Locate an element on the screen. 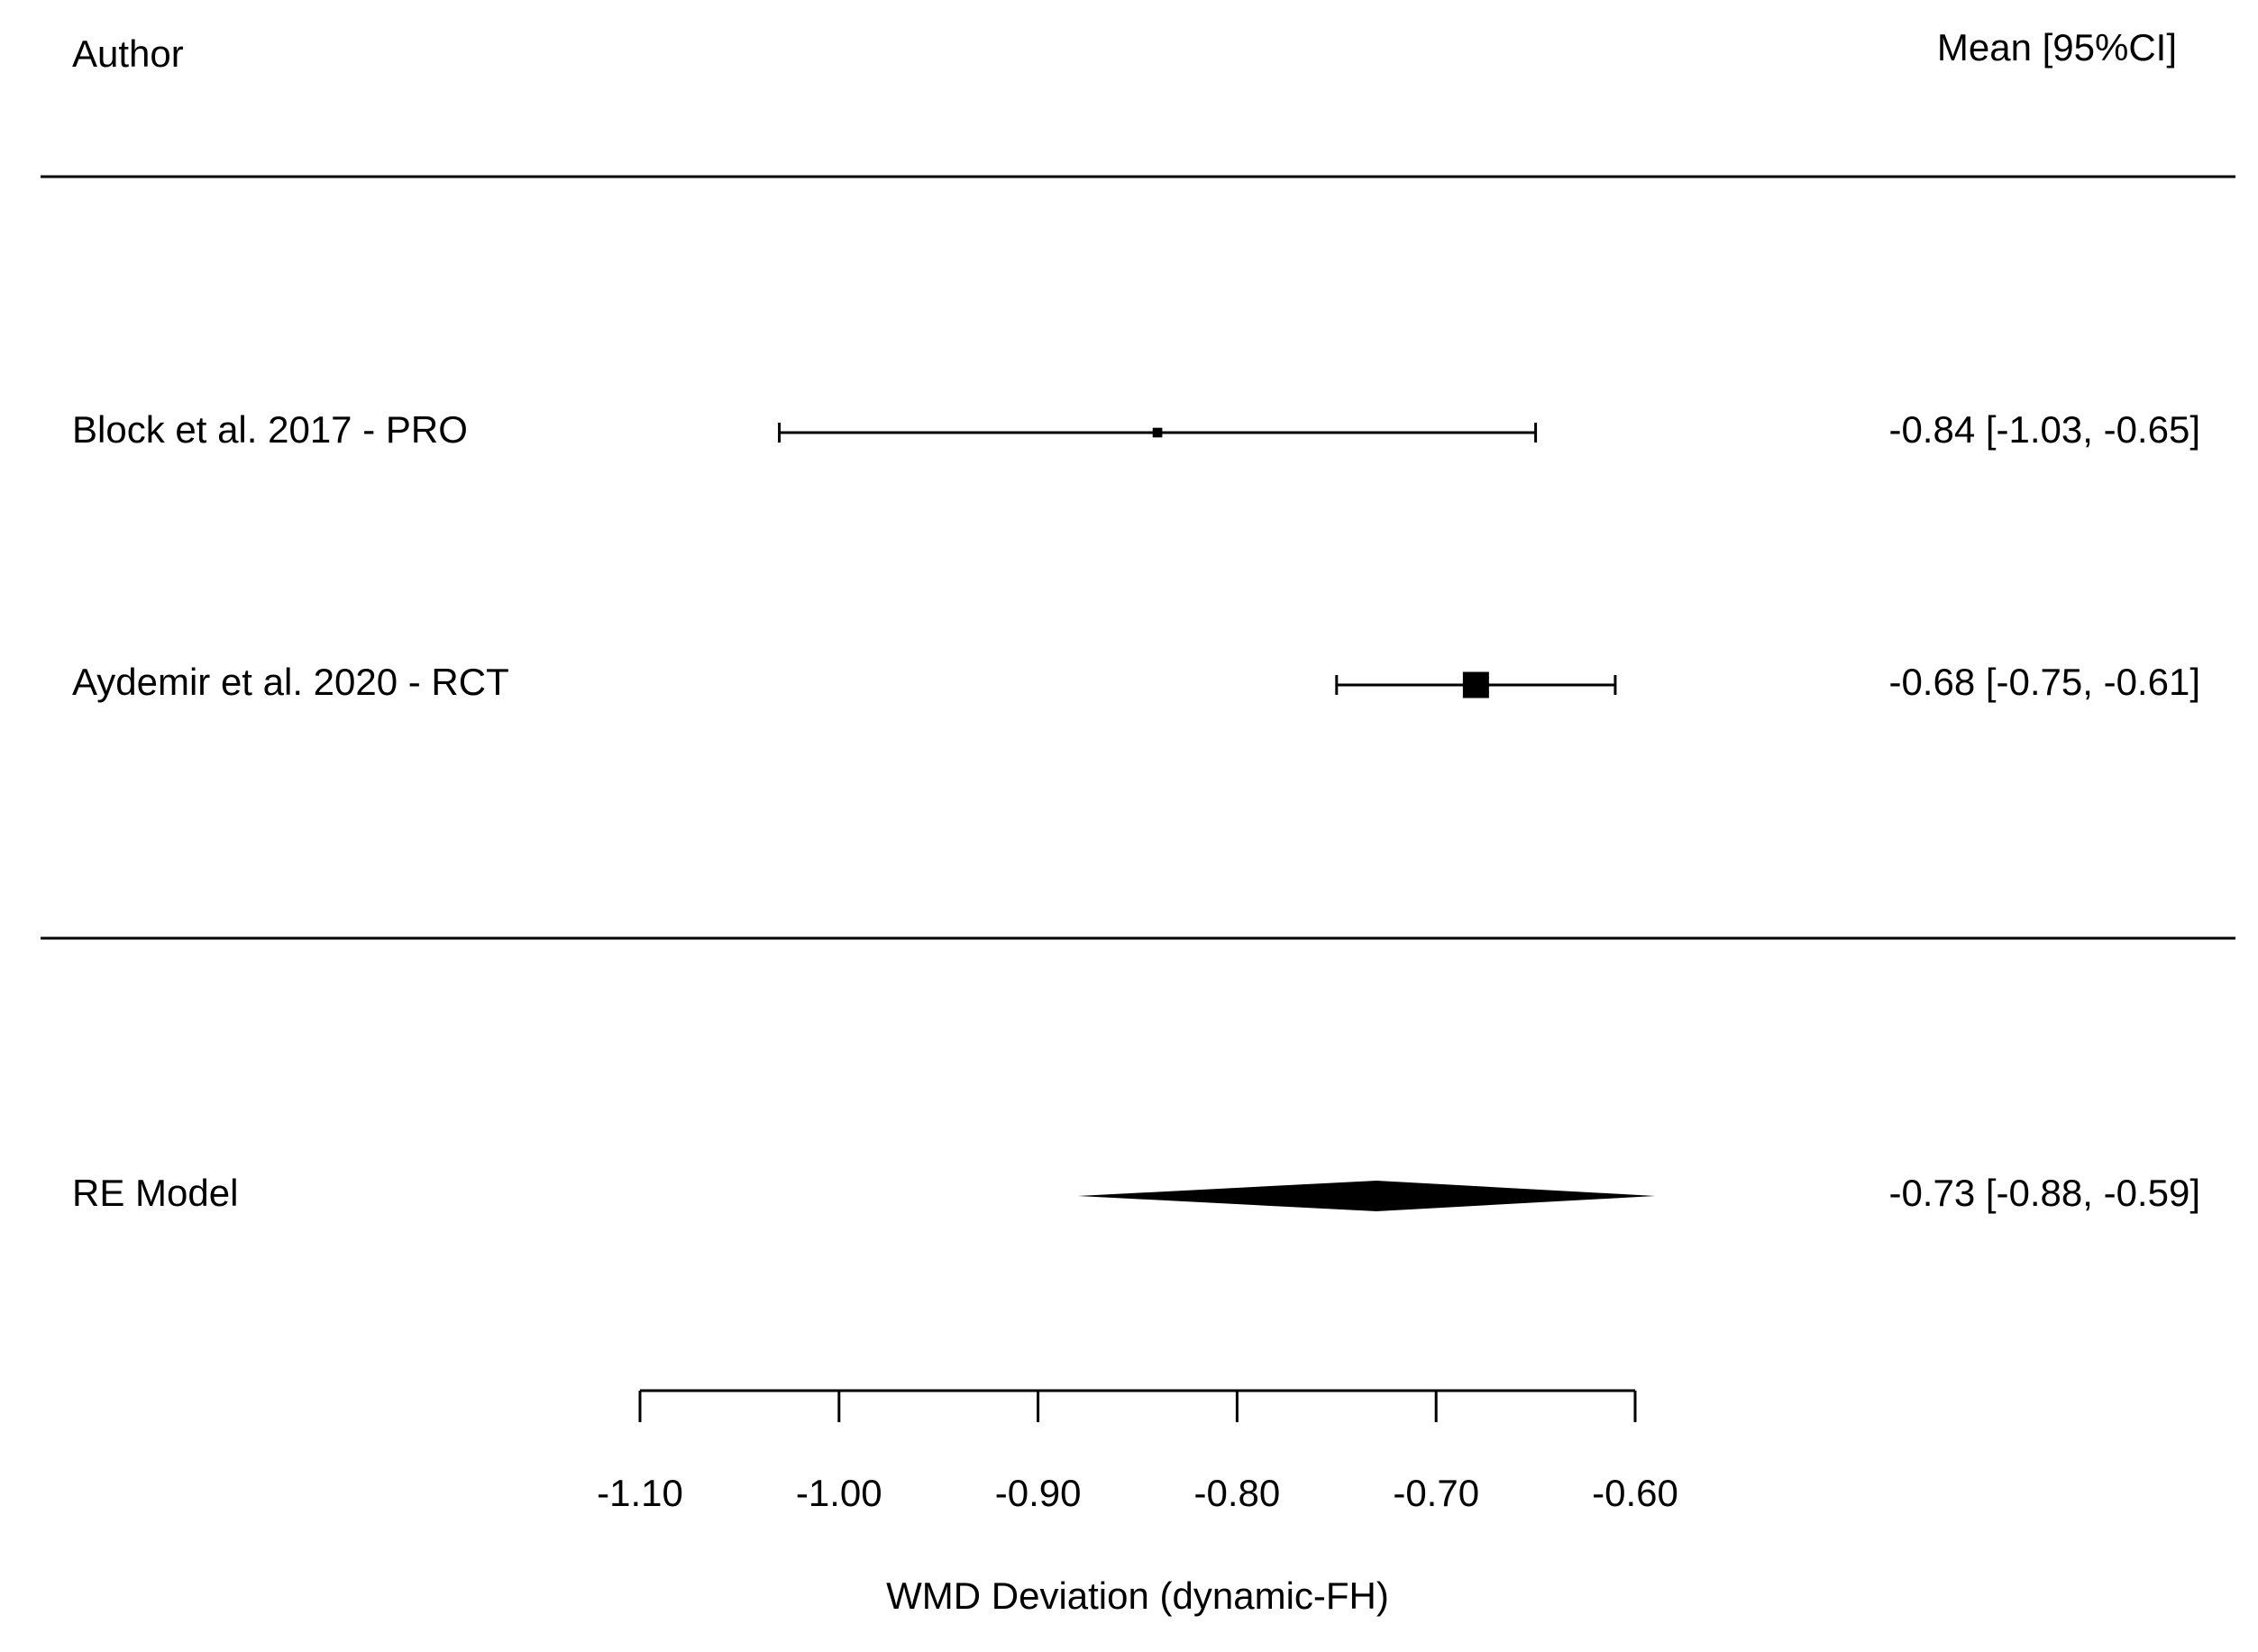  summary-estimate-label: -0.73 [-0.88, -0.59] is located at coordinates (2044, 1193).